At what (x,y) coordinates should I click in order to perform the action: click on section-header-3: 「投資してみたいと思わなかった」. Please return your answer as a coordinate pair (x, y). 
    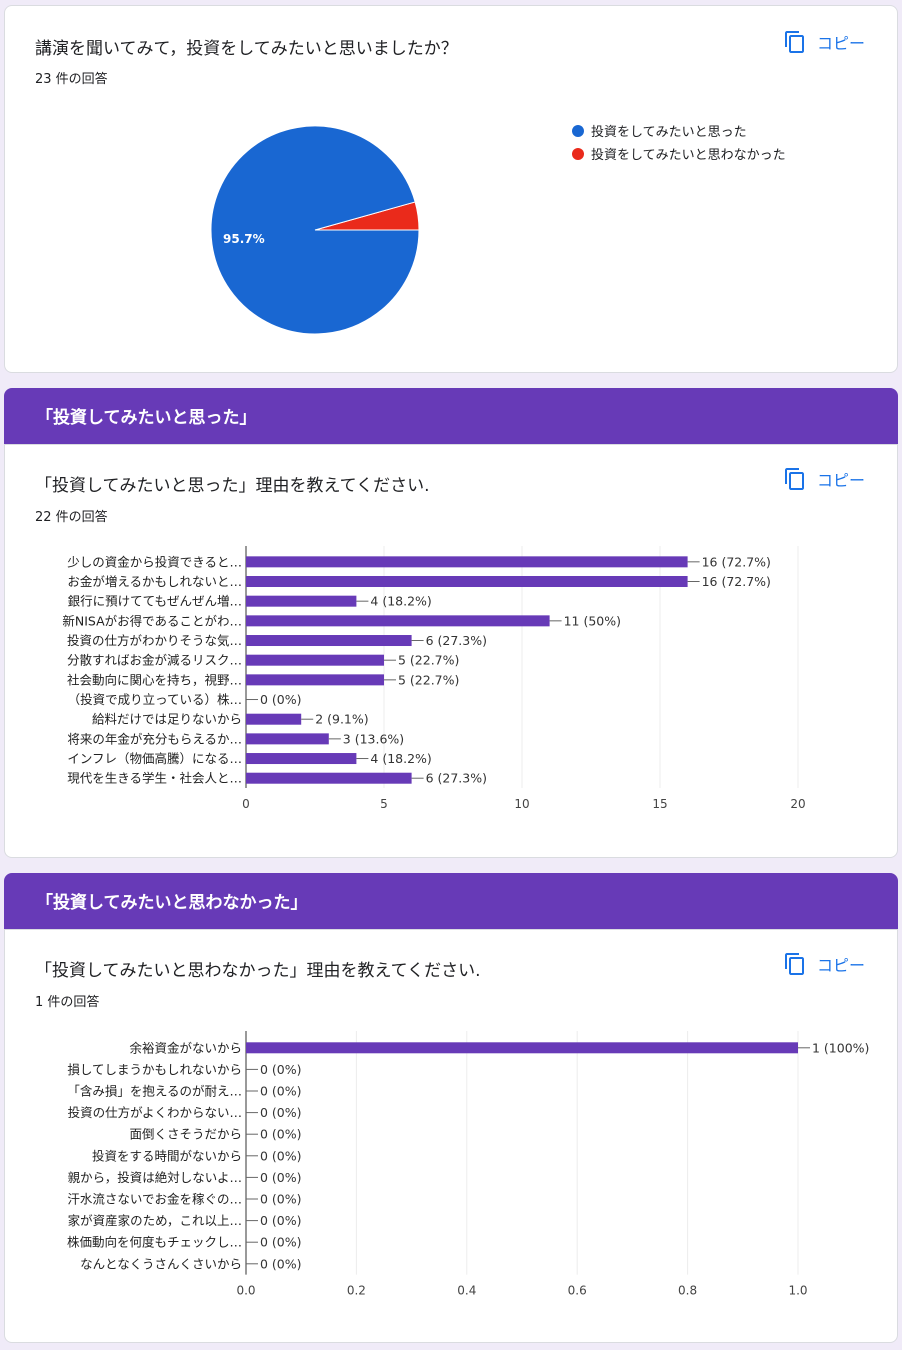
    Looking at the image, I should click on (451, 901).